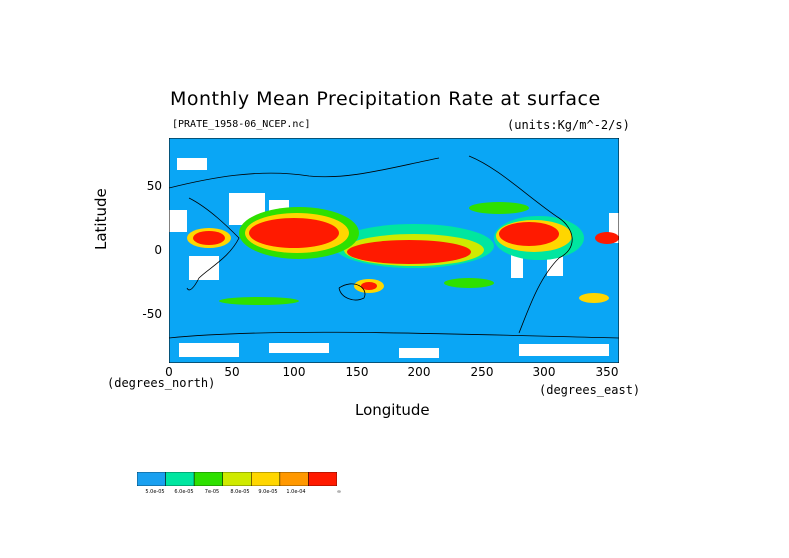 The width and height of the screenshot is (789, 558). I want to click on xtick-250: 250, so click(482, 372).